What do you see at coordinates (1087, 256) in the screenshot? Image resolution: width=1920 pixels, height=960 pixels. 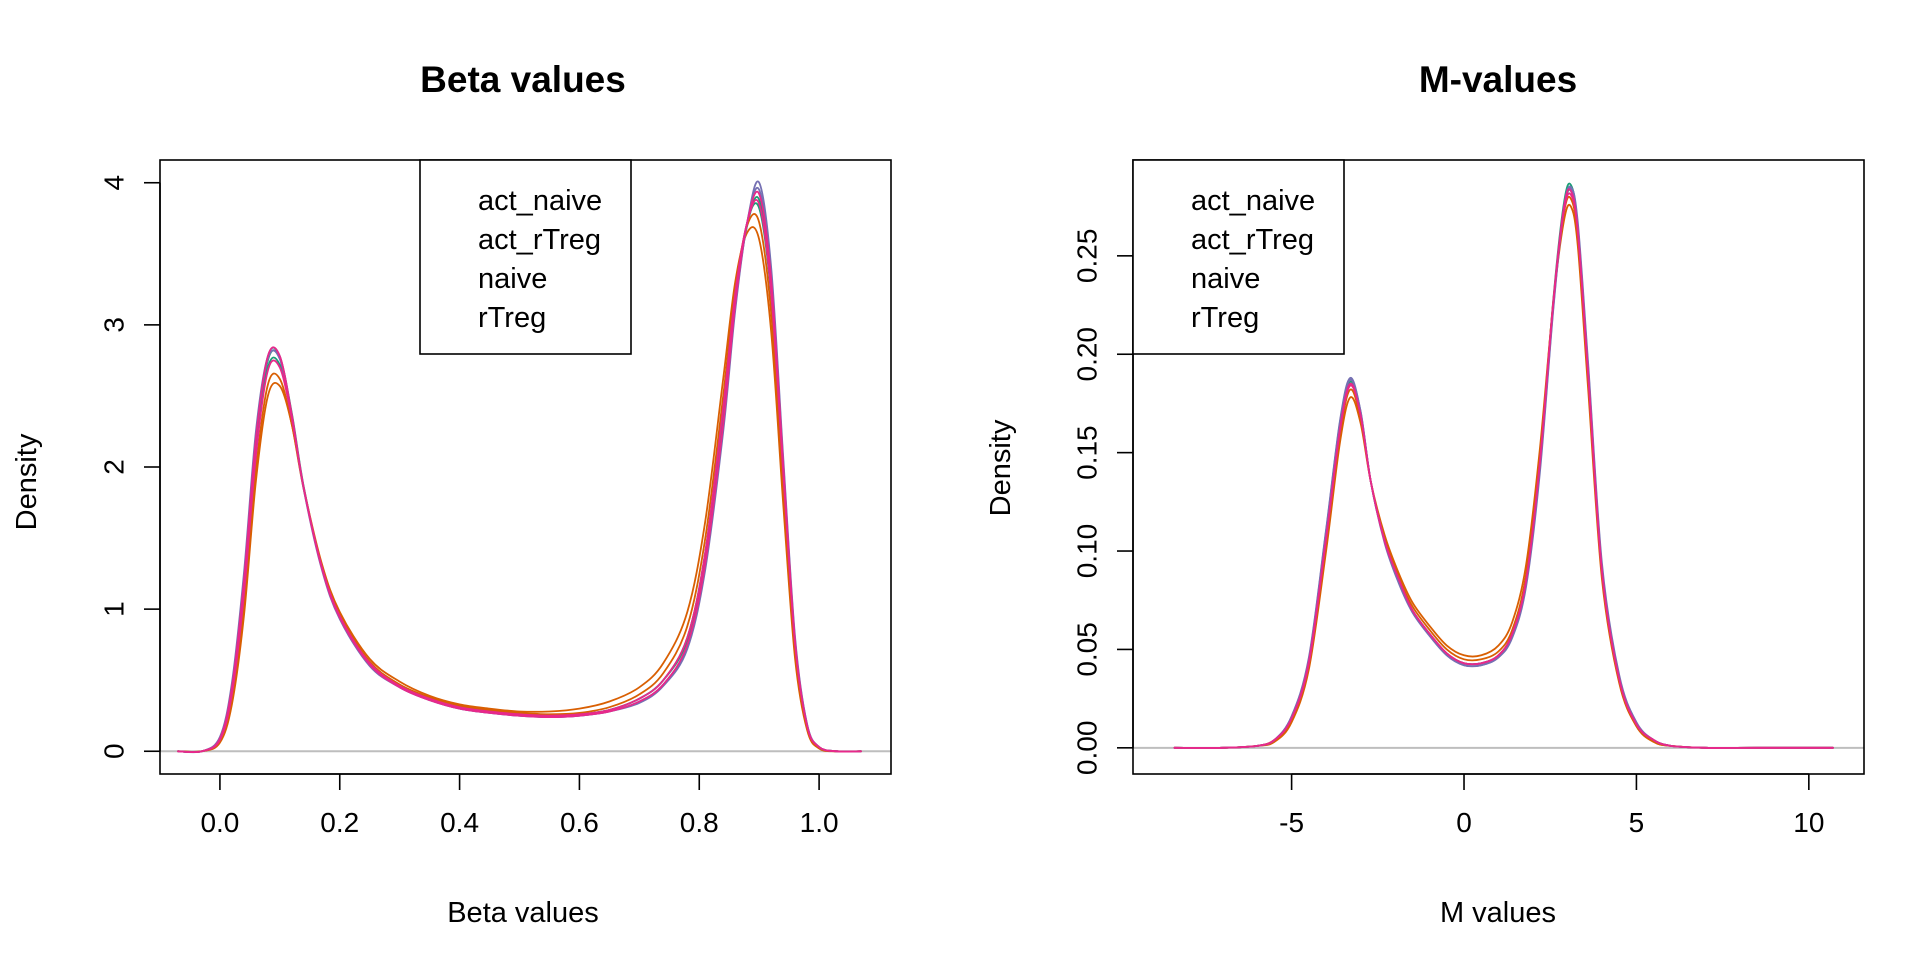 I see `y-tick-label: 0.25` at bounding box center [1087, 256].